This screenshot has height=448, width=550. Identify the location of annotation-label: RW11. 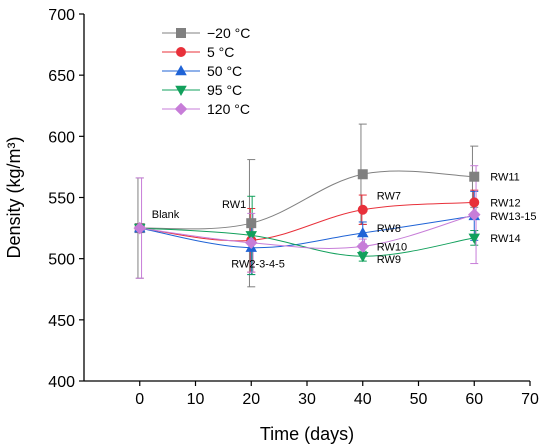
(505, 178).